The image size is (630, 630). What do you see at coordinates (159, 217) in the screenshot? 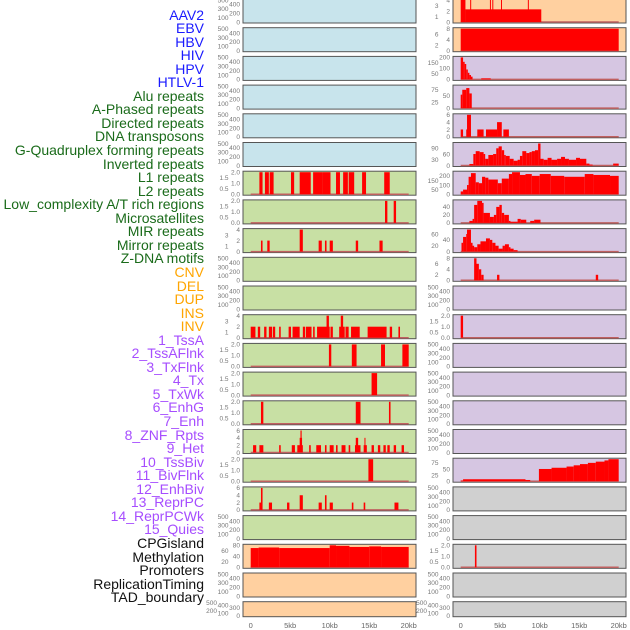
I see `track-label: Microsatellites` at bounding box center [159, 217].